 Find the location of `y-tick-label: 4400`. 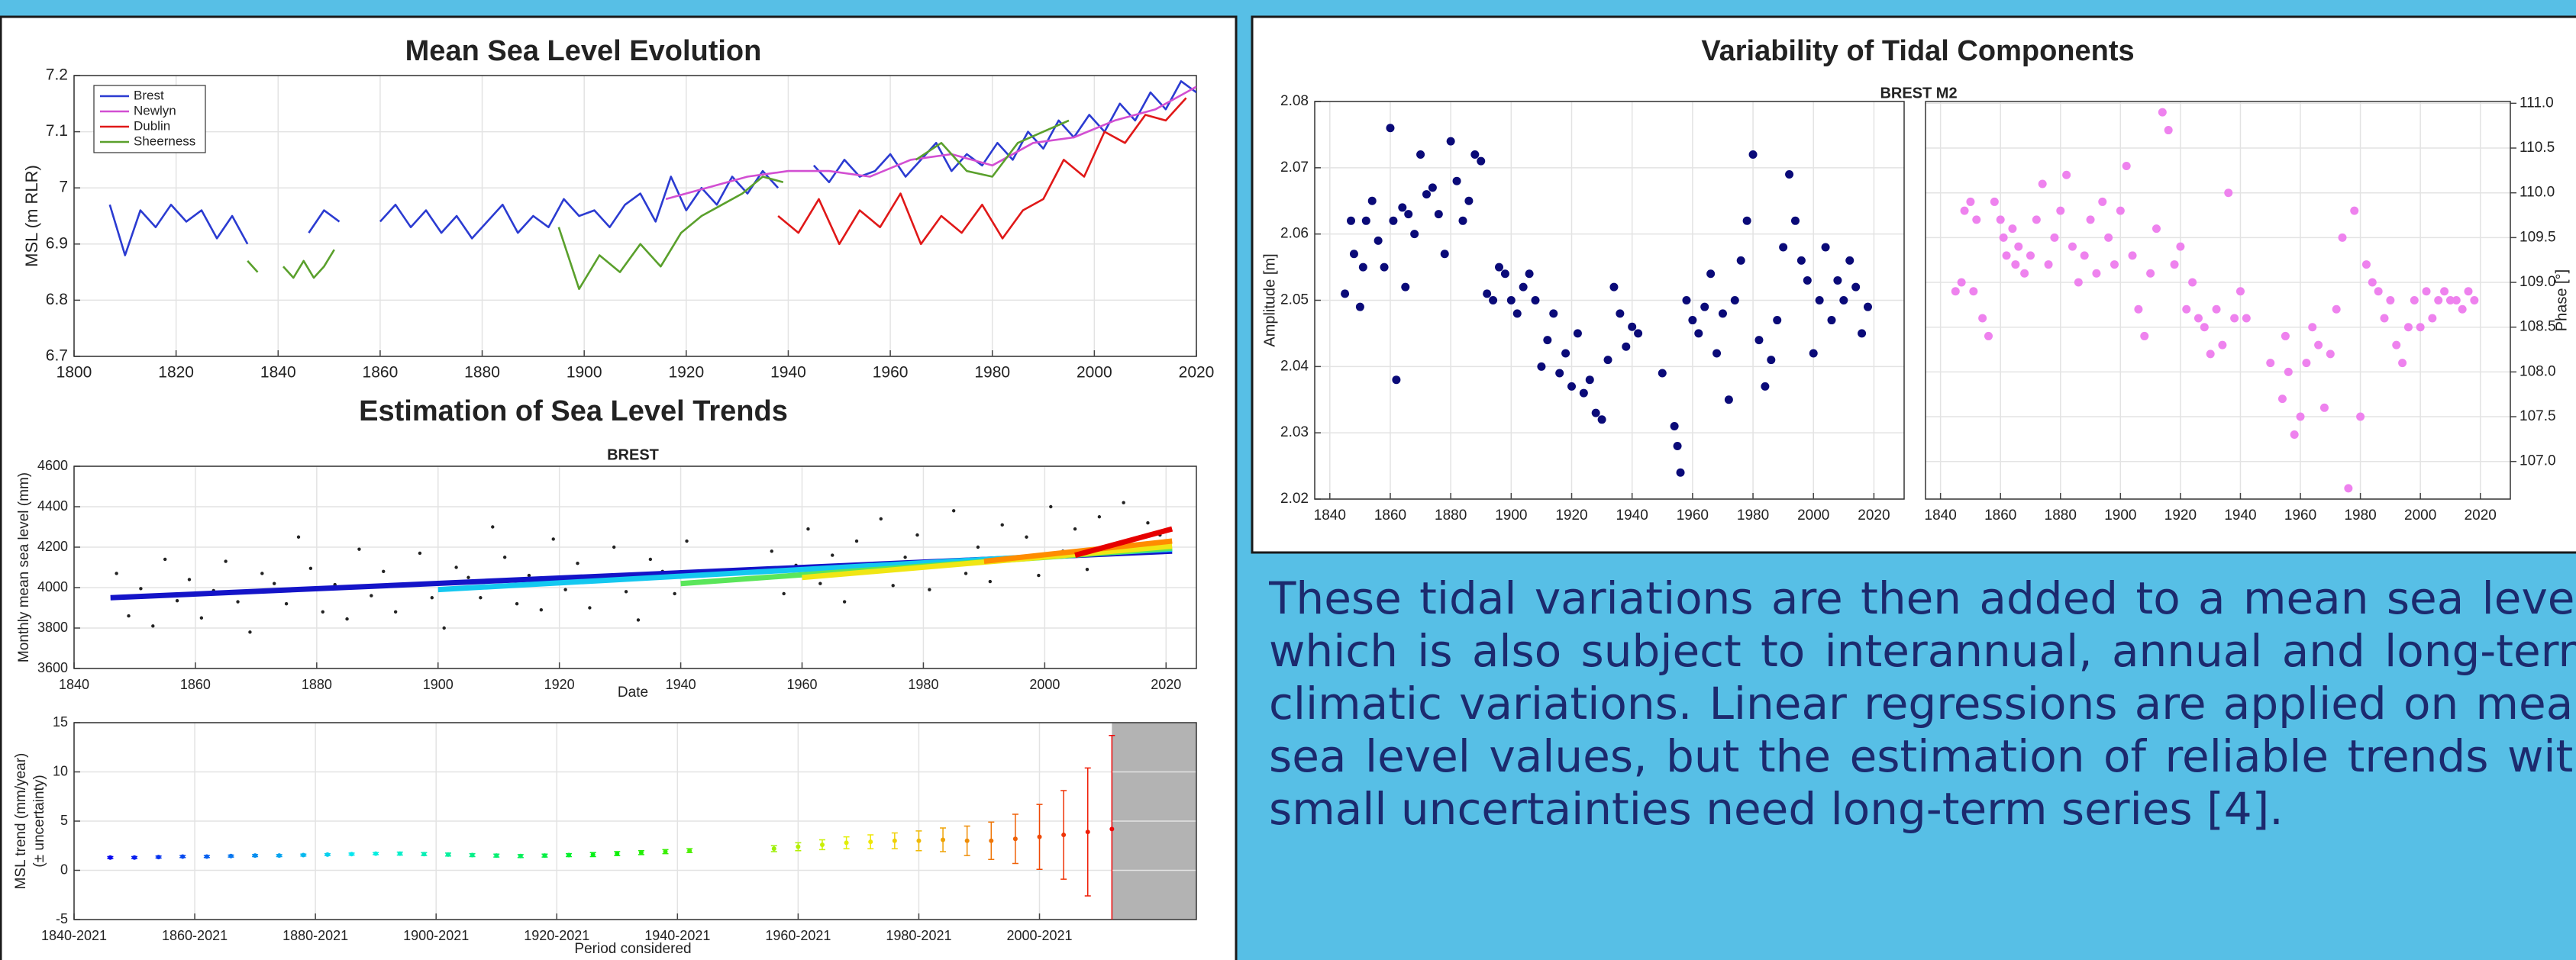

y-tick-label: 4400 is located at coordinates (52, 506).